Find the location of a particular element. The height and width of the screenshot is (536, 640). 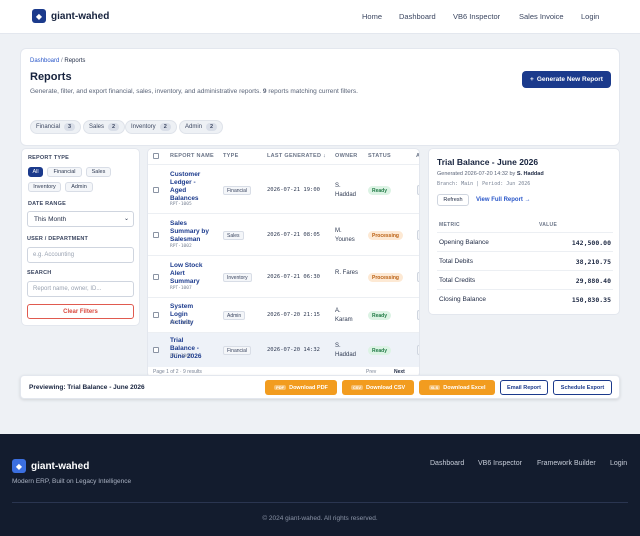

report-id: RPT-1005 is located at coordinates (181, 204).